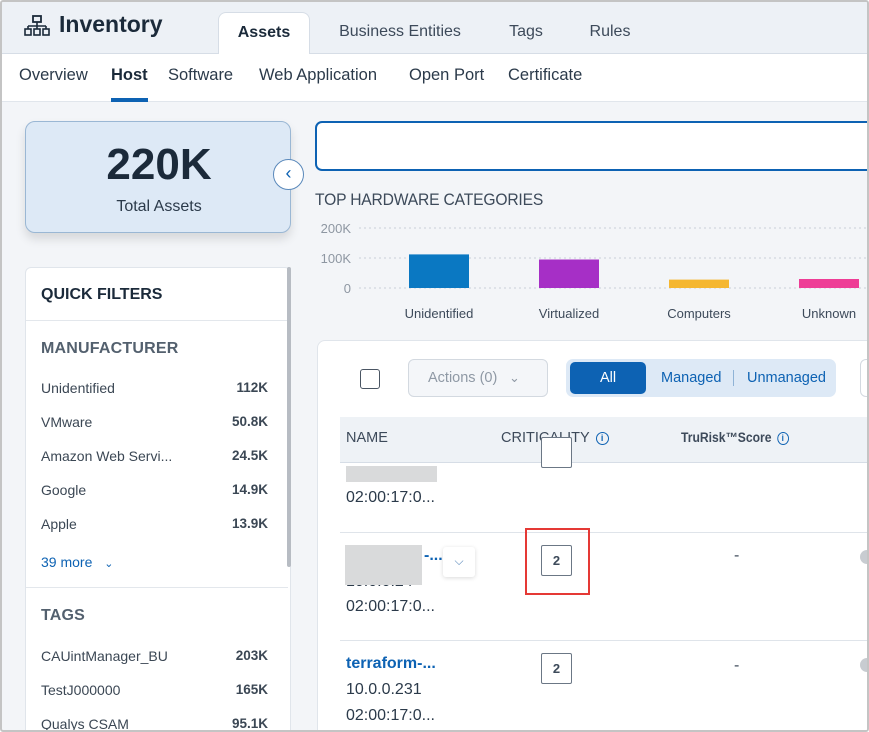 This screenshot has height=732, width=869. I want to click on filter-managed-button: Managed, so click(691, 378).